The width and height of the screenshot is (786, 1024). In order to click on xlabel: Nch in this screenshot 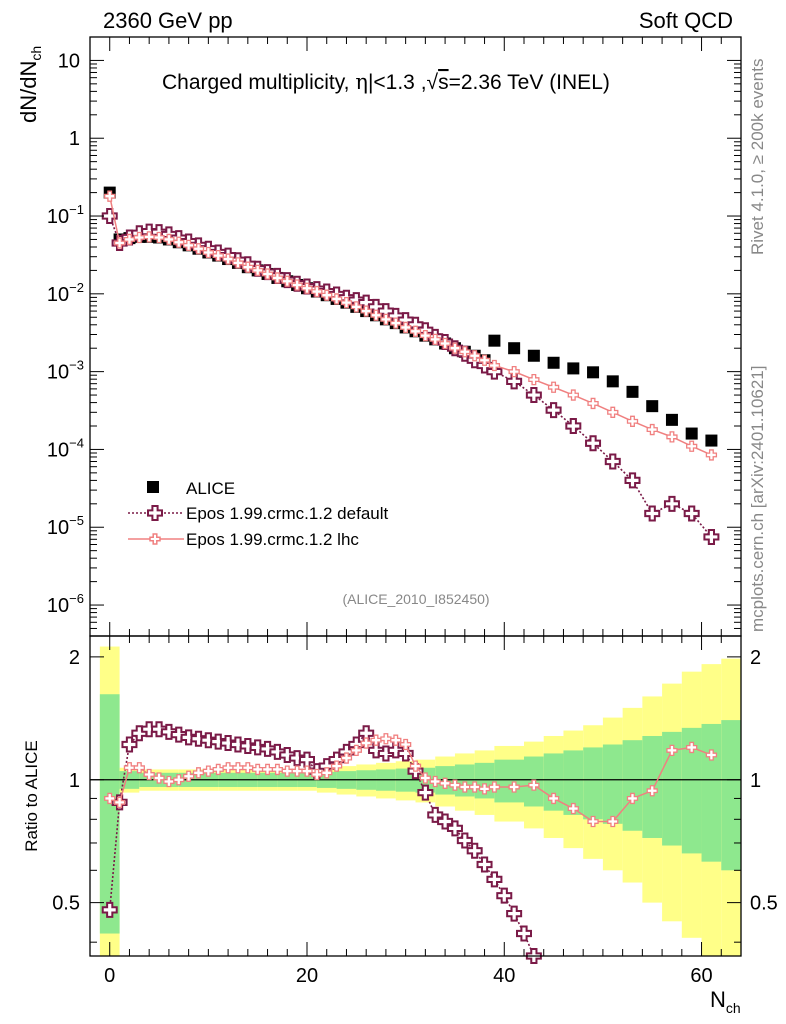, I will do `click(725, 1001)`.